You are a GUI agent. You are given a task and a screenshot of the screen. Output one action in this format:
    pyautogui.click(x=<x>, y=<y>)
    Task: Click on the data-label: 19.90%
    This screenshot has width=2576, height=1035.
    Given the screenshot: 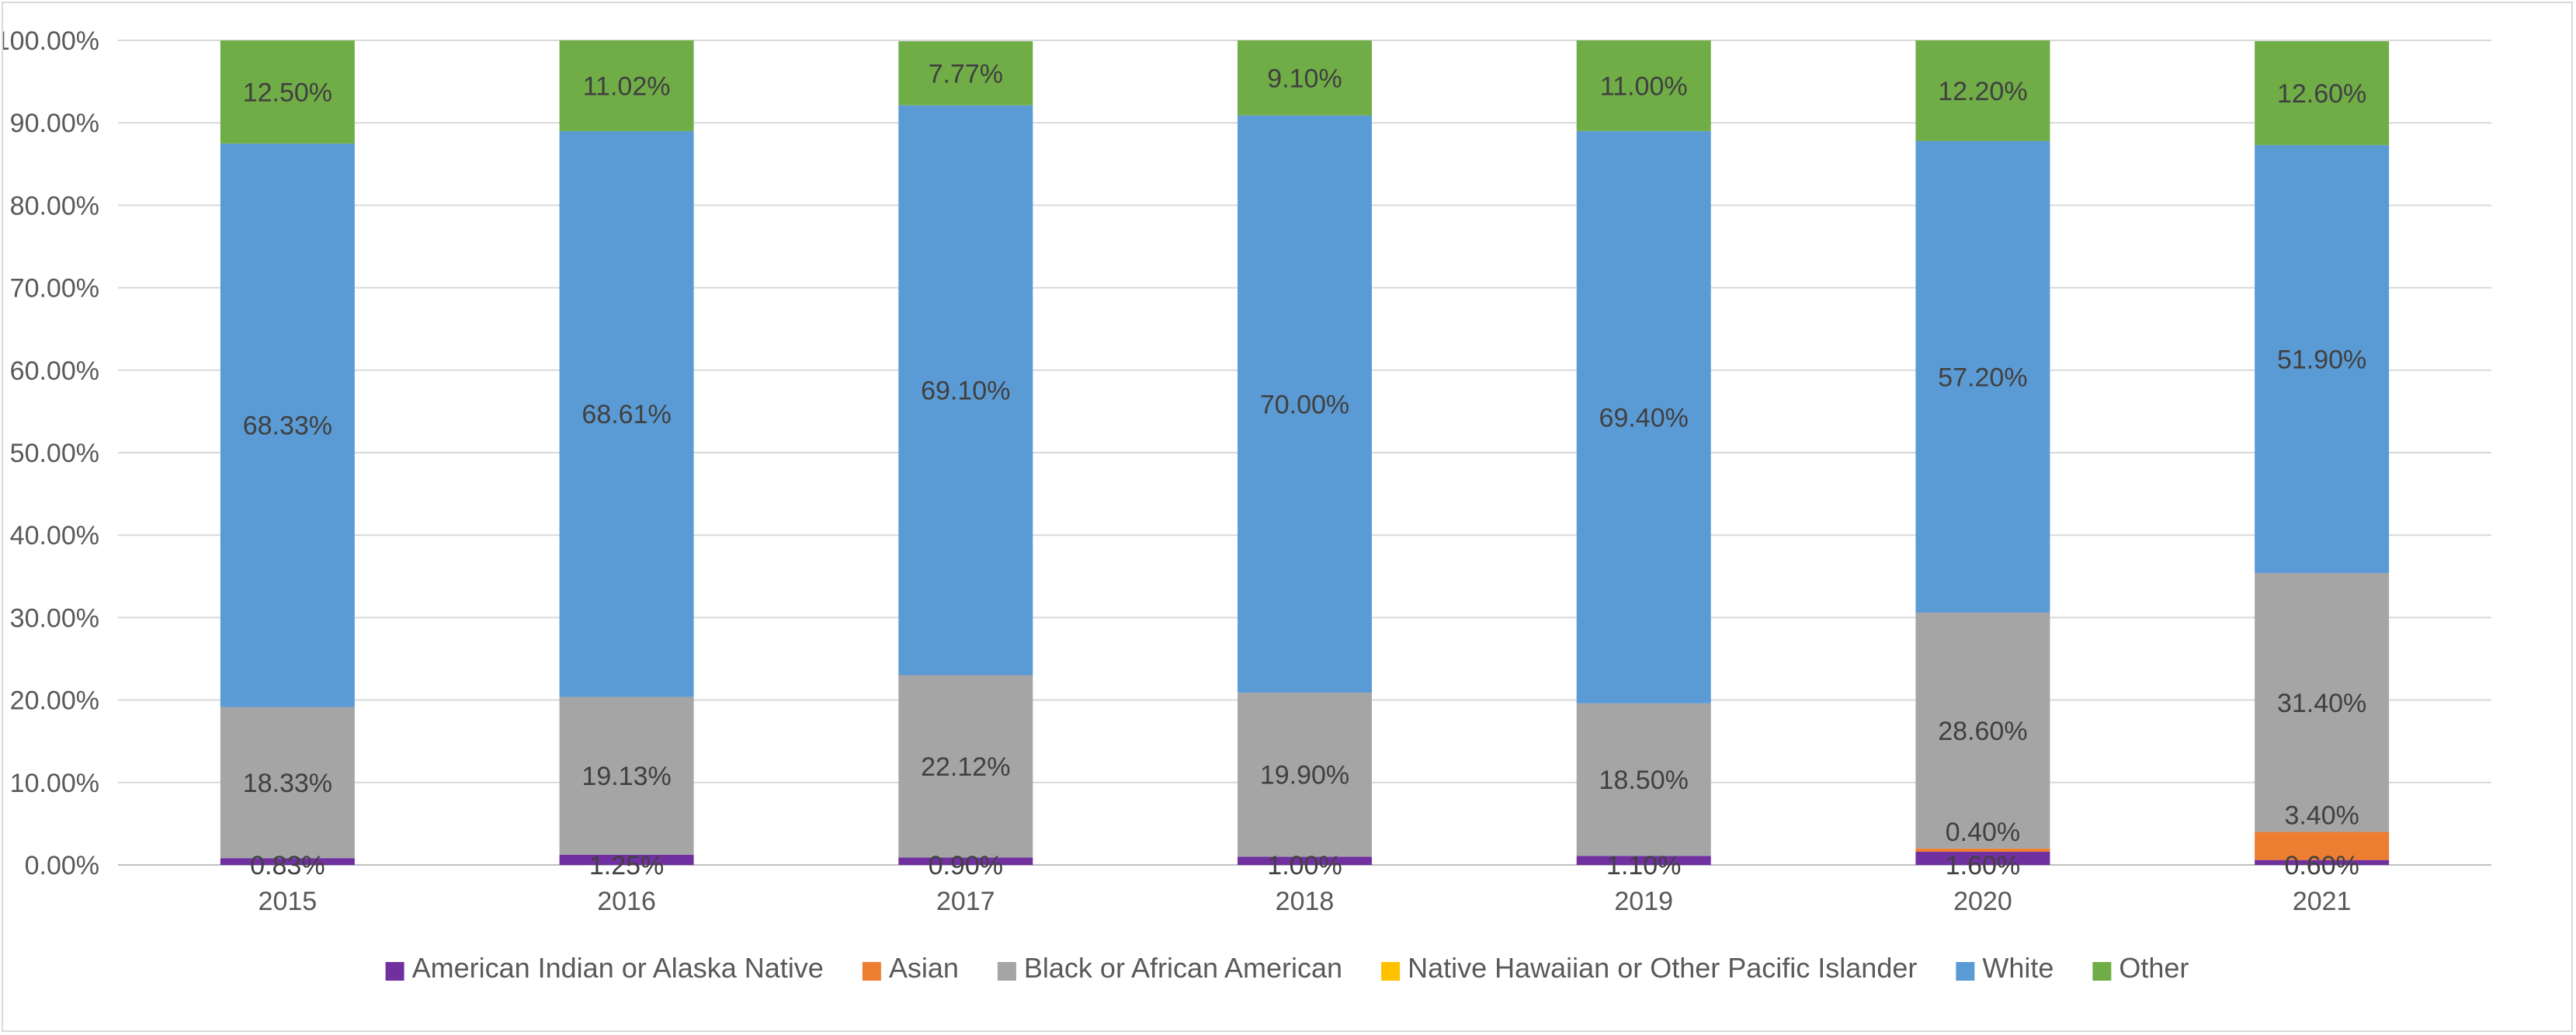 What is the action you would take?
    pyautogui.click(x=1304, y=775)
    